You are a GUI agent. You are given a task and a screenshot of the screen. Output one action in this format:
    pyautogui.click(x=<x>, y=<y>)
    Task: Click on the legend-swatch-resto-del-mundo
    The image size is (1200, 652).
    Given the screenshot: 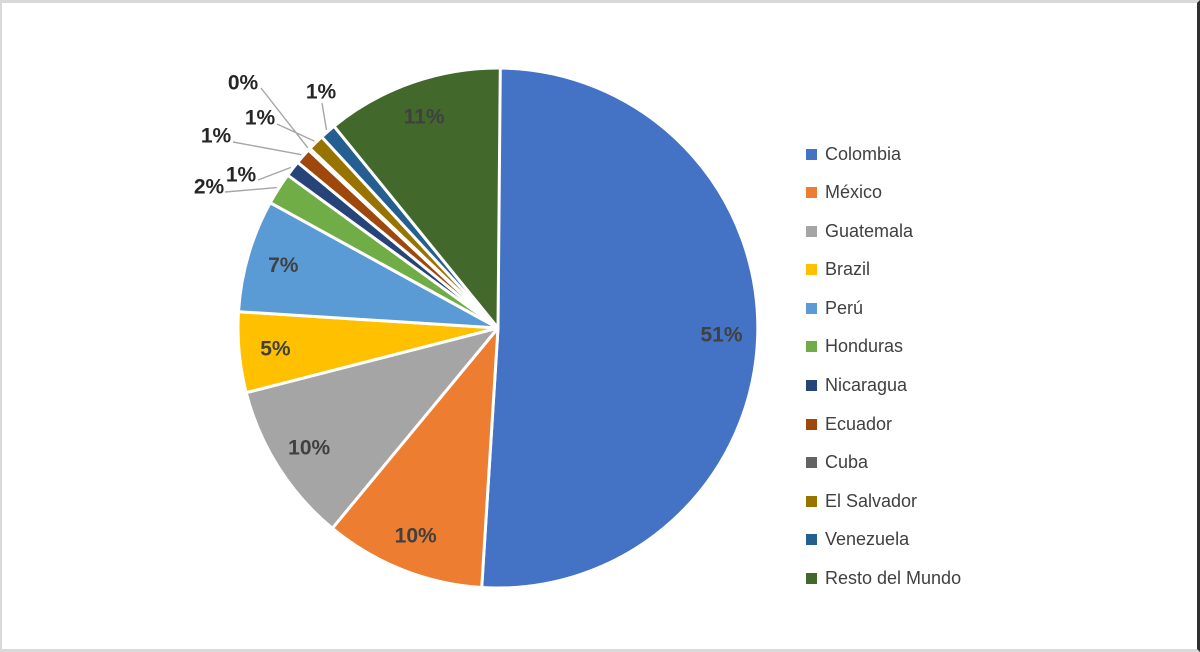 What is the action you would take?
    pyautogui.click(x=811, y=579)
    